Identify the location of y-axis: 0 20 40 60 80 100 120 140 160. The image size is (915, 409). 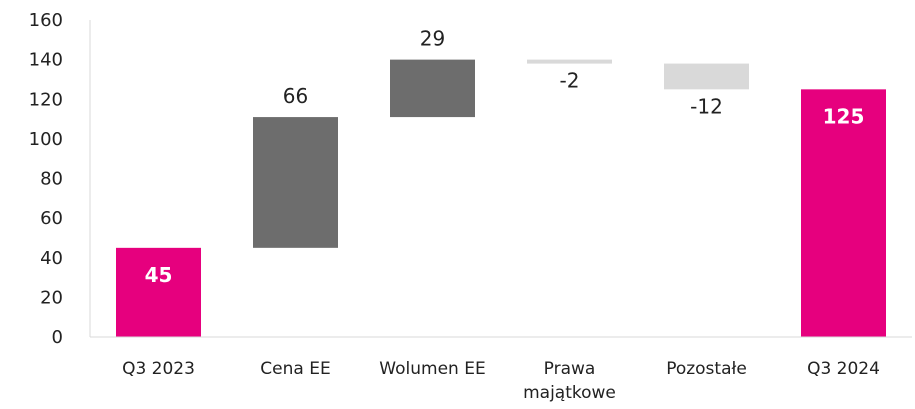
(60, 179).